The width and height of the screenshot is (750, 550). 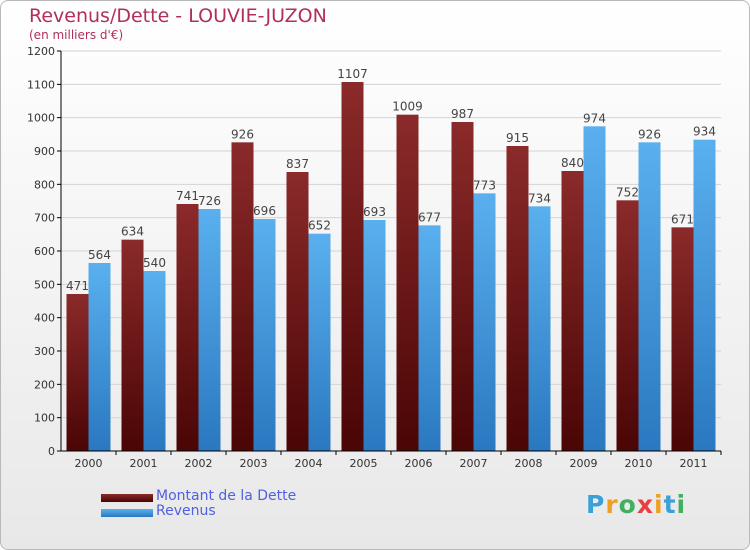 I want to click on logo-letter: r, so click(x=612, y=504).